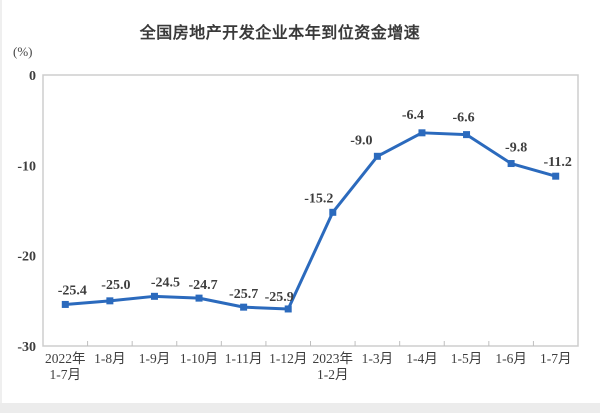 This screenshot has width=600, height=413. Describe the element at coordinates (115, 285) in the screenshot. I see `data-point-label: -25.0` at that location.